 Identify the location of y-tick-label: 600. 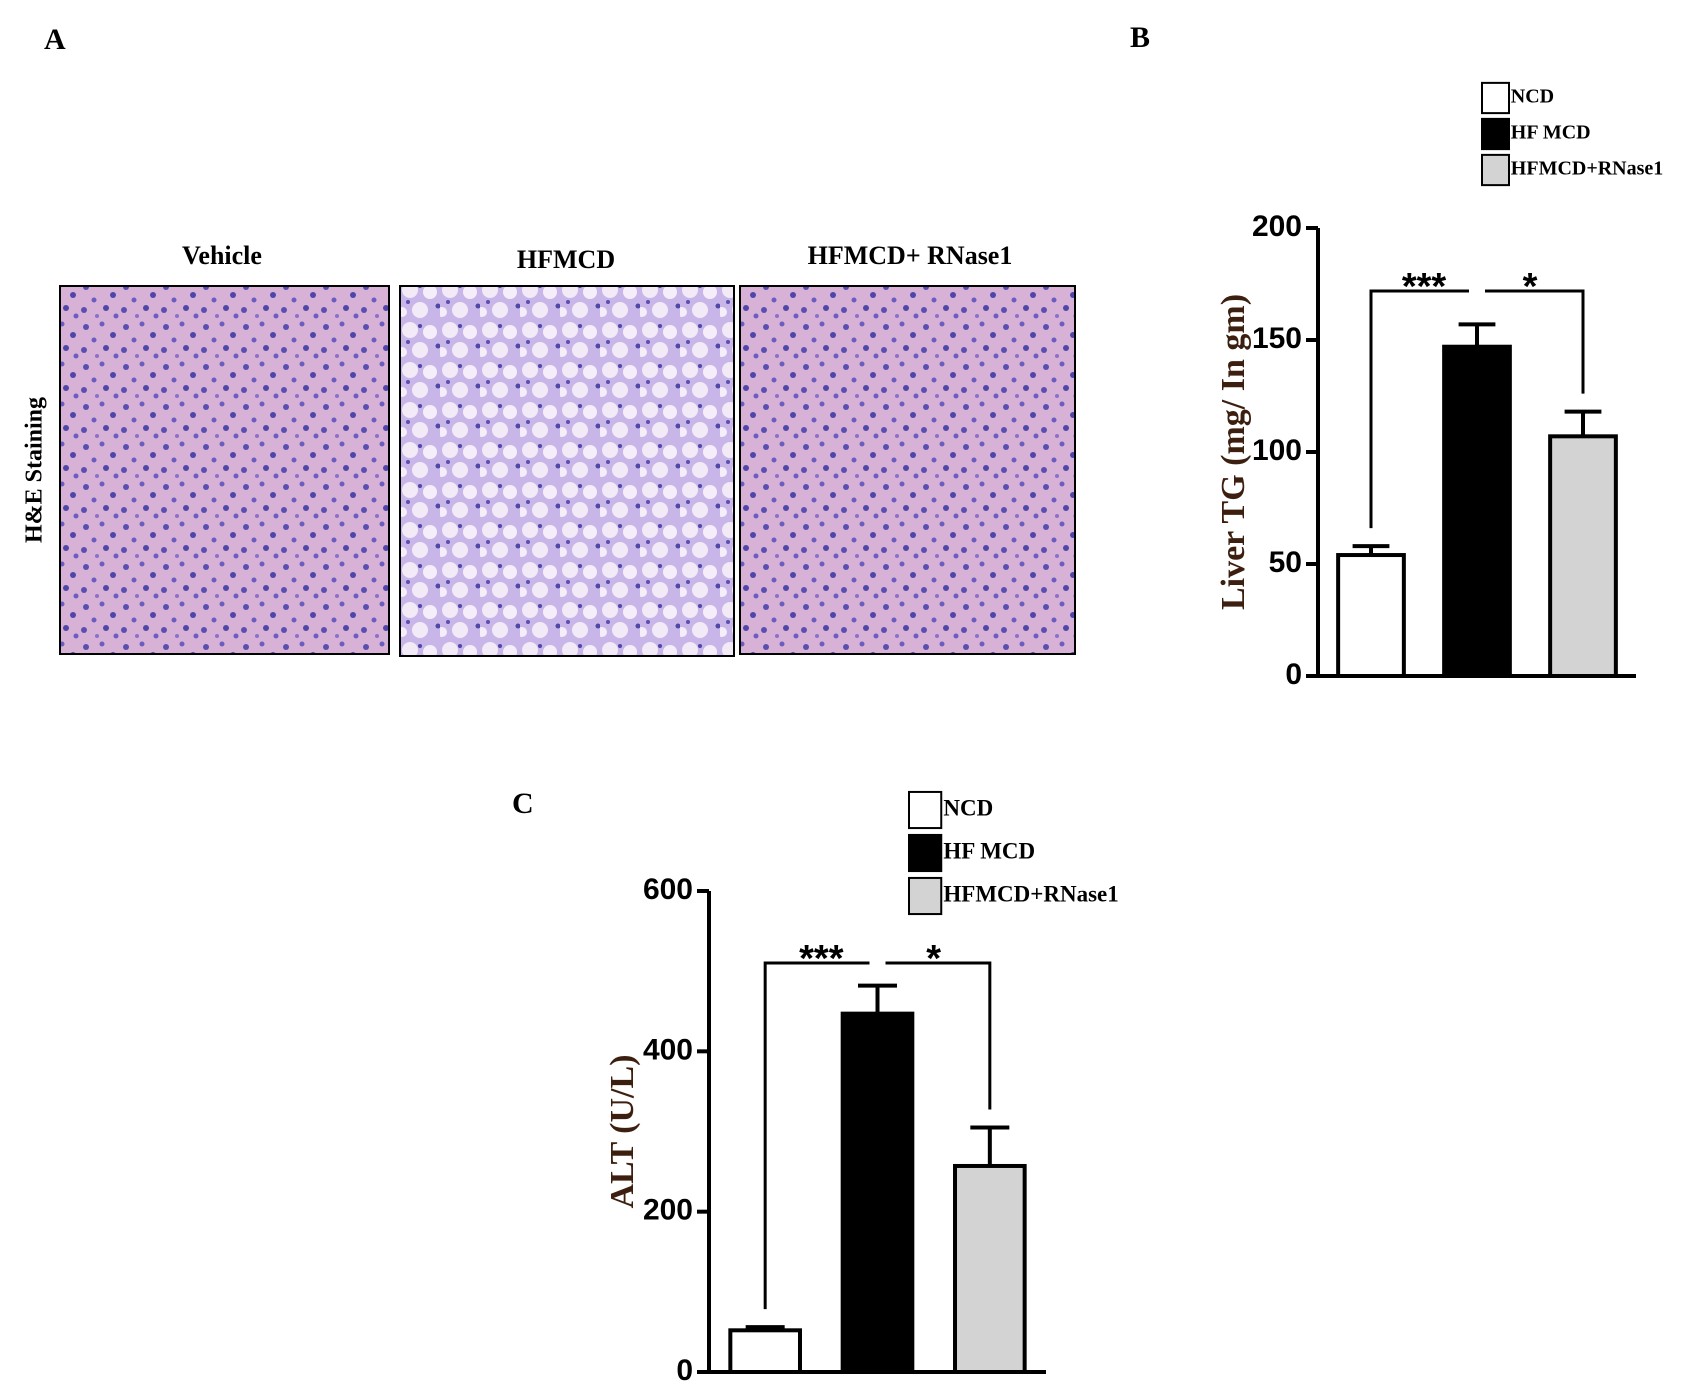
(668, 889).